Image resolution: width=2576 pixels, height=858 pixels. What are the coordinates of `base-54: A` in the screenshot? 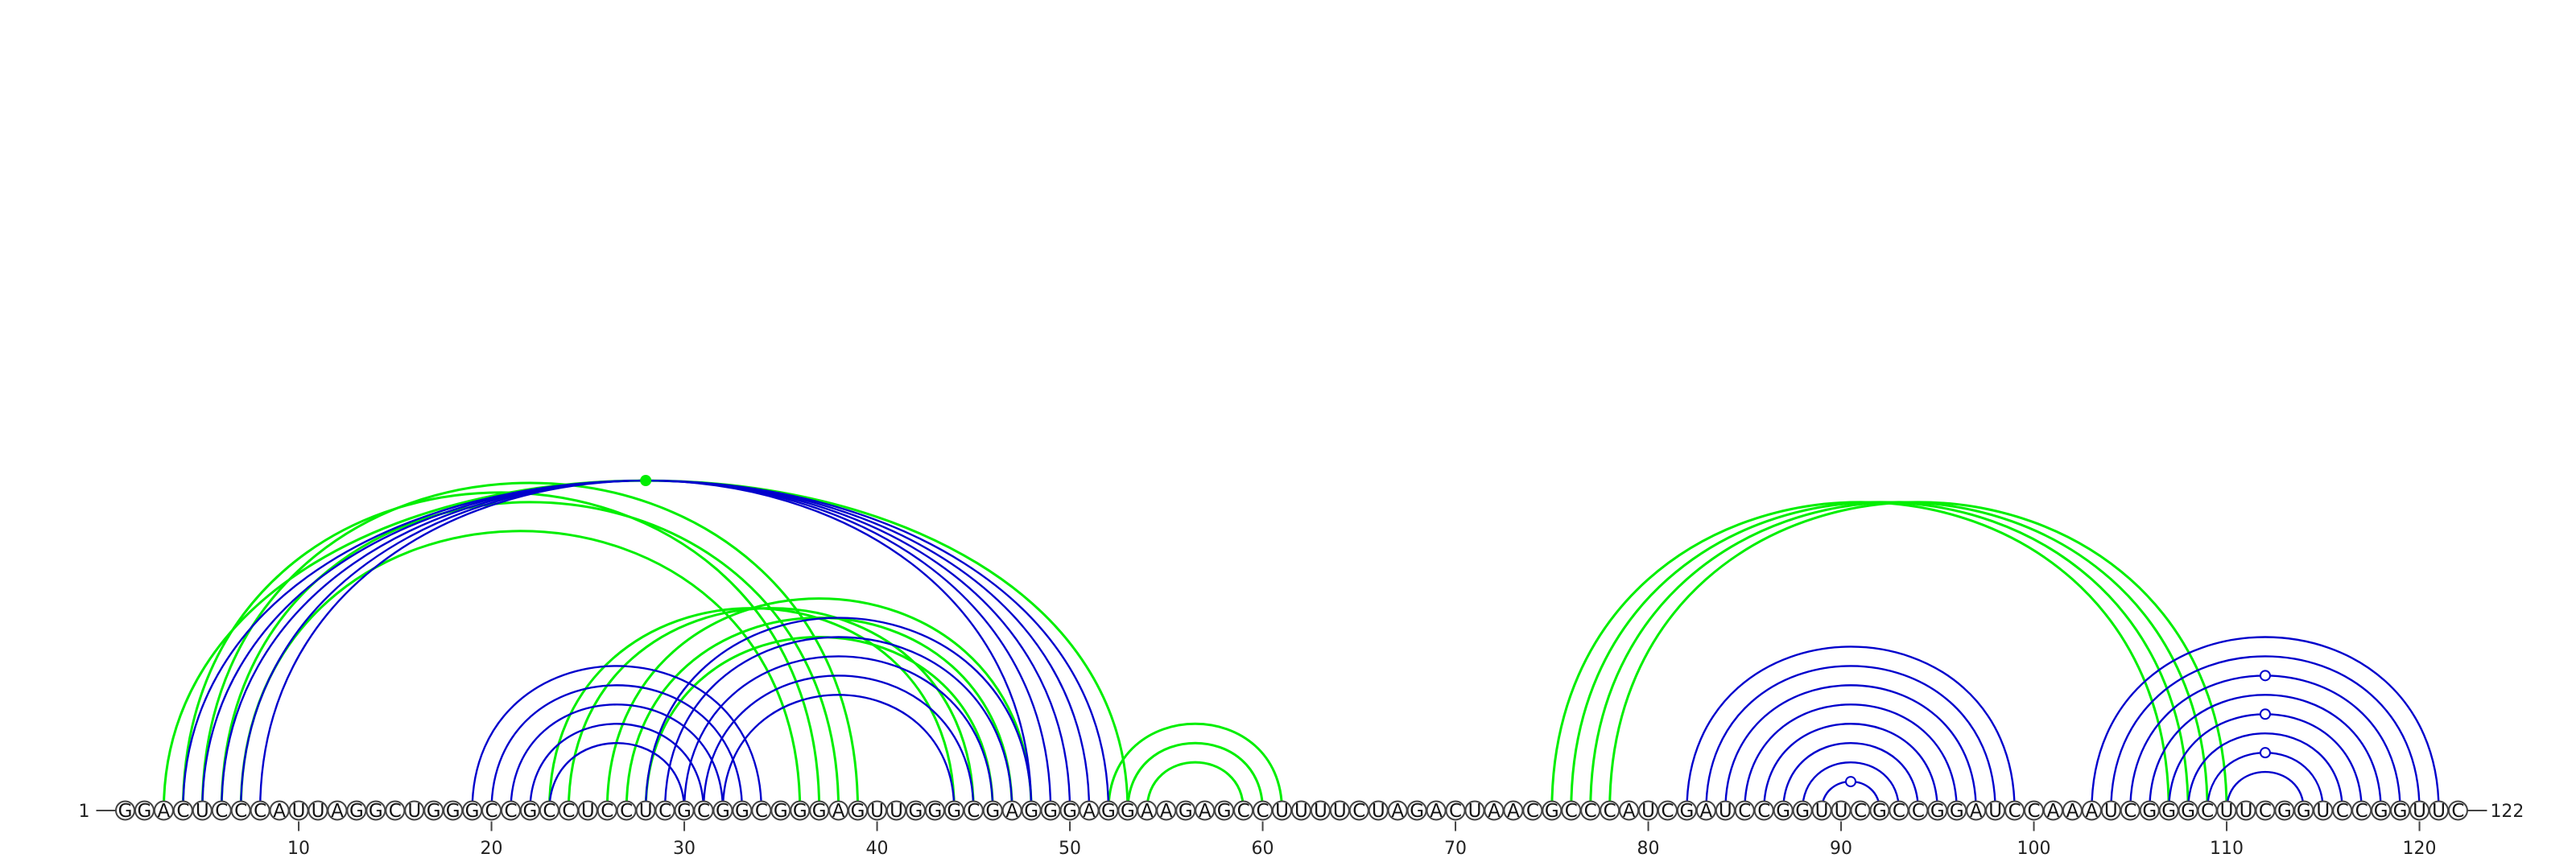 It's located at (1147, 811).